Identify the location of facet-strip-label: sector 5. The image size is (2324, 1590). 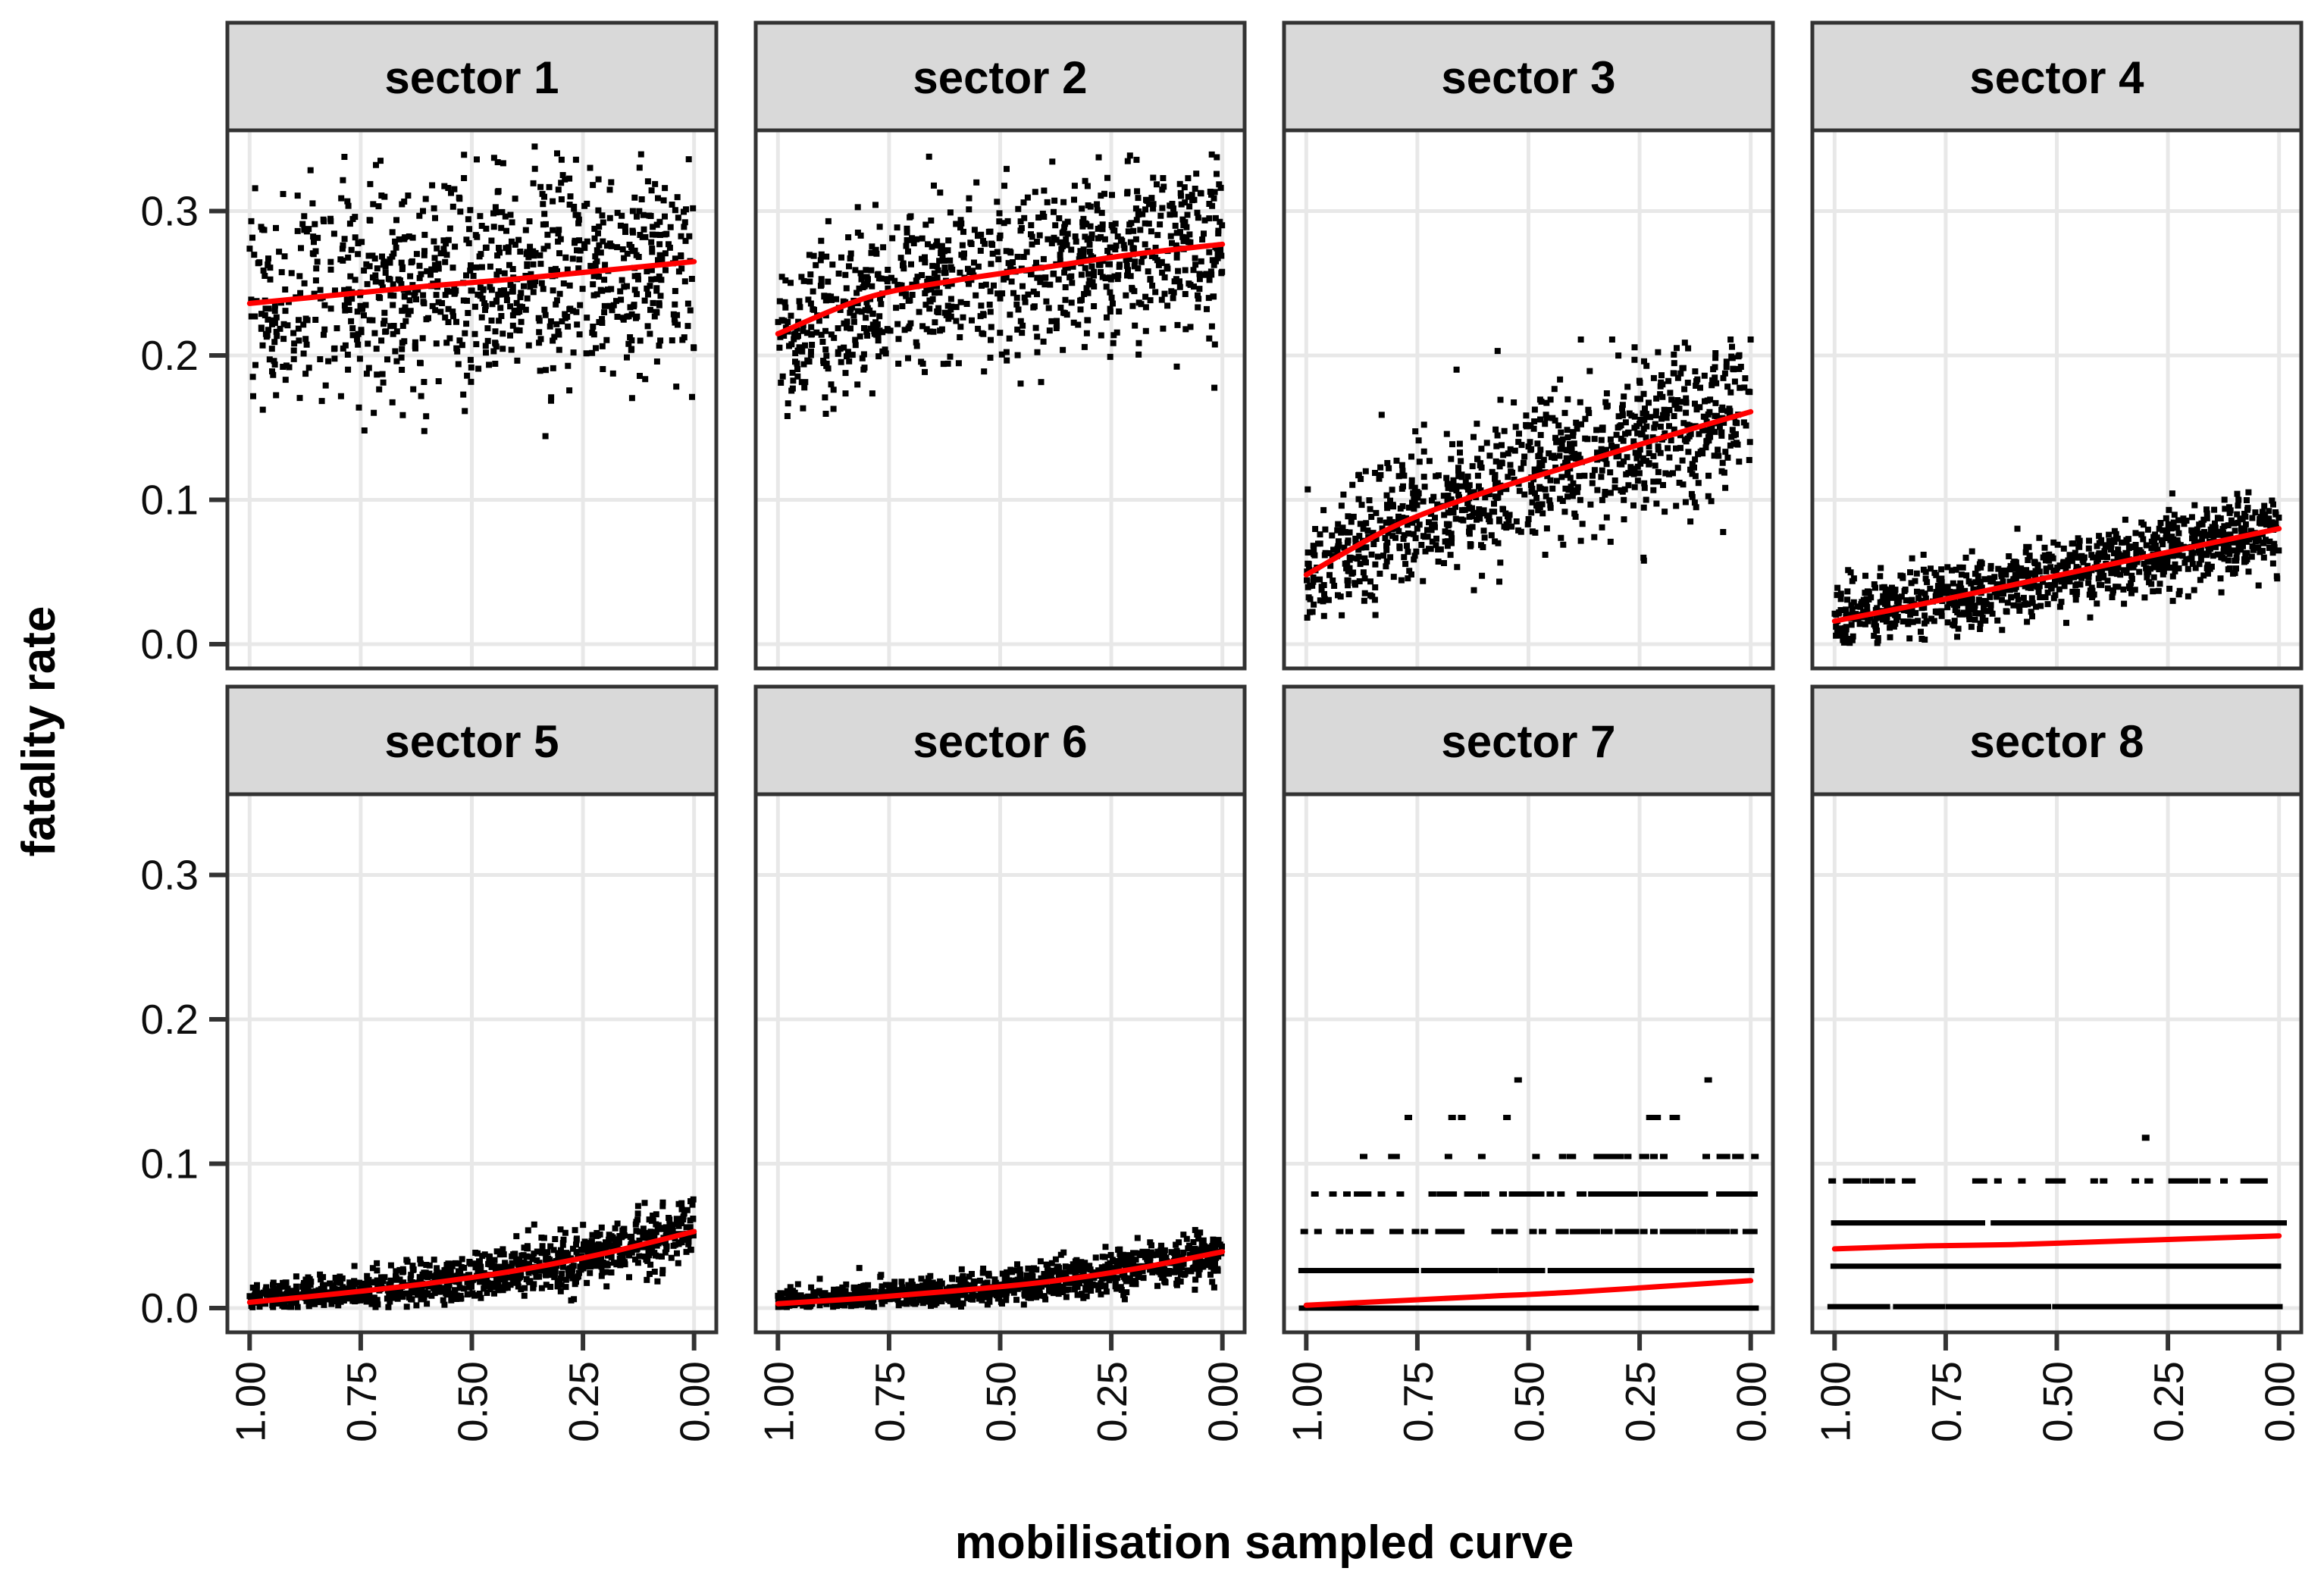
(471, 741).